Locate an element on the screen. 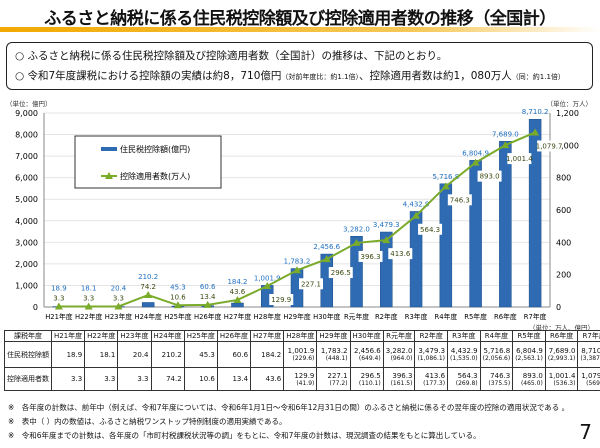 The height and width of the screenshot is (448, 600). cell-value: 6,804.9 is located at coordinates (529, 351).